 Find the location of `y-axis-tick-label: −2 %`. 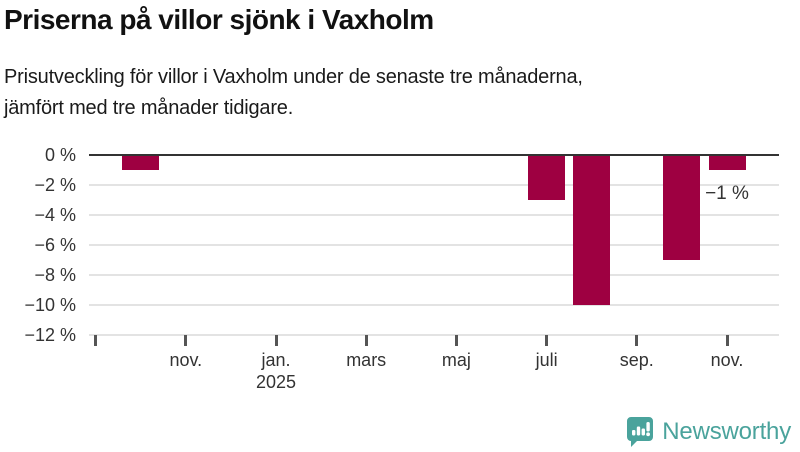

y-axis-tick-label: −2 % is located at coordinates (55, 185).